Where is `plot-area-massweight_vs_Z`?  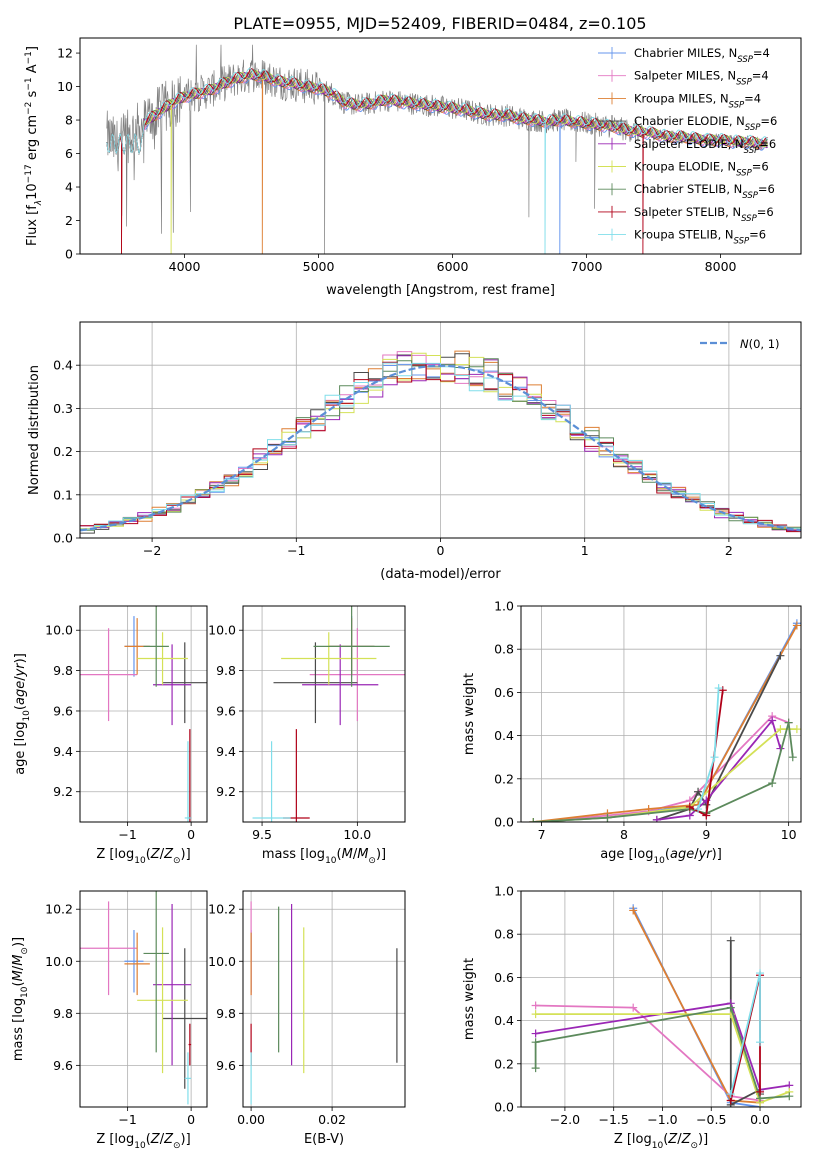
plot-area-massweight_vs_Z is located at coordinates (662, 1005).